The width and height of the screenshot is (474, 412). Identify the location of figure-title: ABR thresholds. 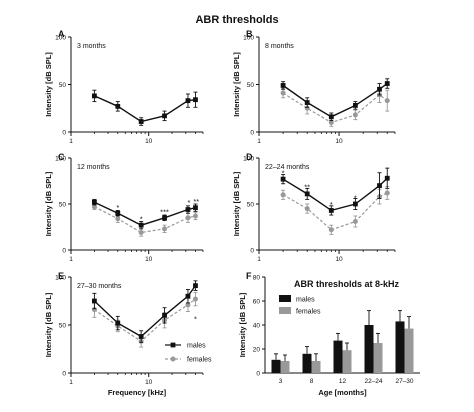
(236, 20).